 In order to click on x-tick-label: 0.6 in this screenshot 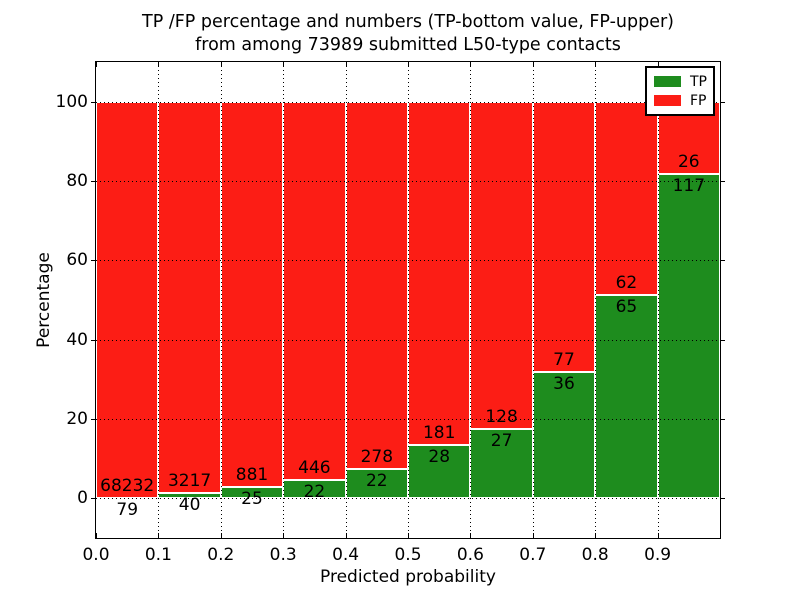, I will do `click(470, 555)`.